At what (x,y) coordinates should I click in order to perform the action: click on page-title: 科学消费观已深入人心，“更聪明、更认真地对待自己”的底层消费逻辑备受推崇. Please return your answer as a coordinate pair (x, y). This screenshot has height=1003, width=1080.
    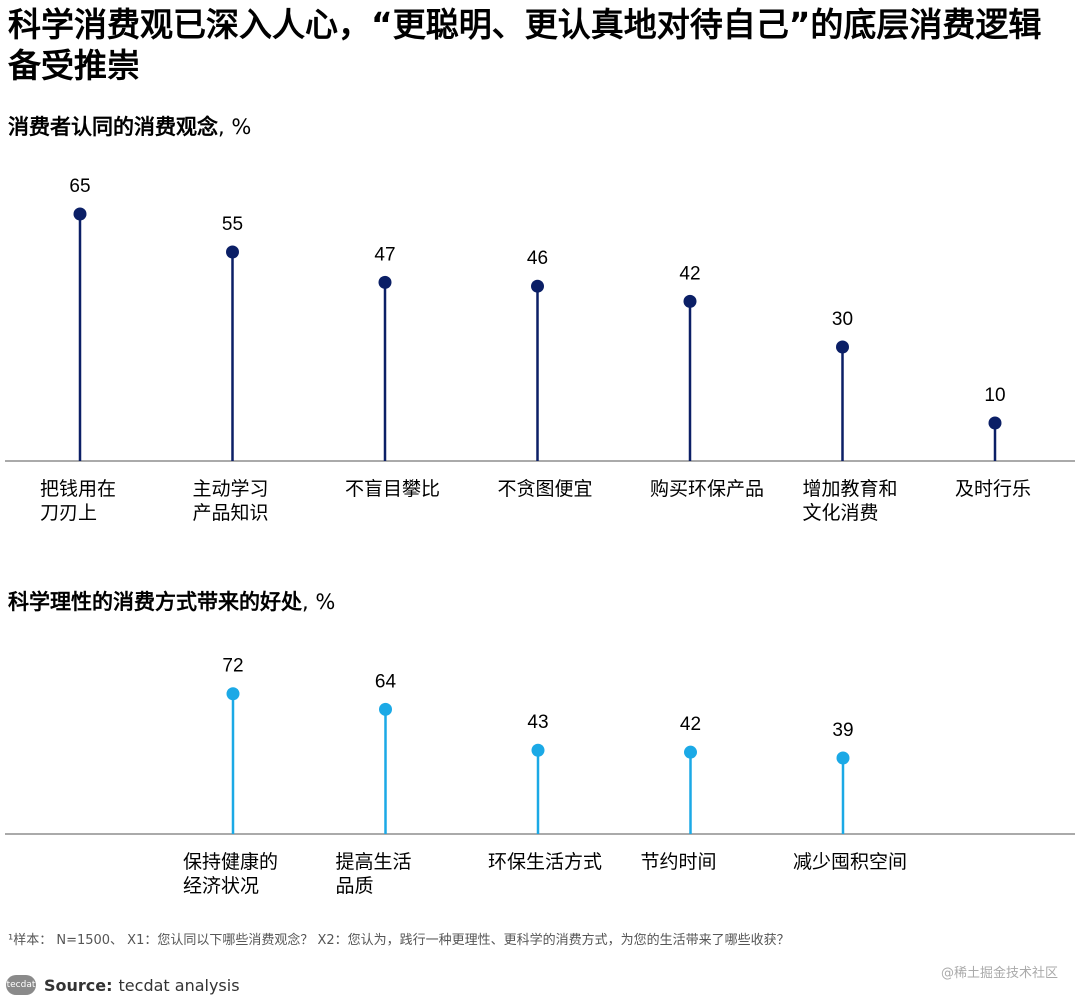
    Looking at the image, I should click on (525, 45).